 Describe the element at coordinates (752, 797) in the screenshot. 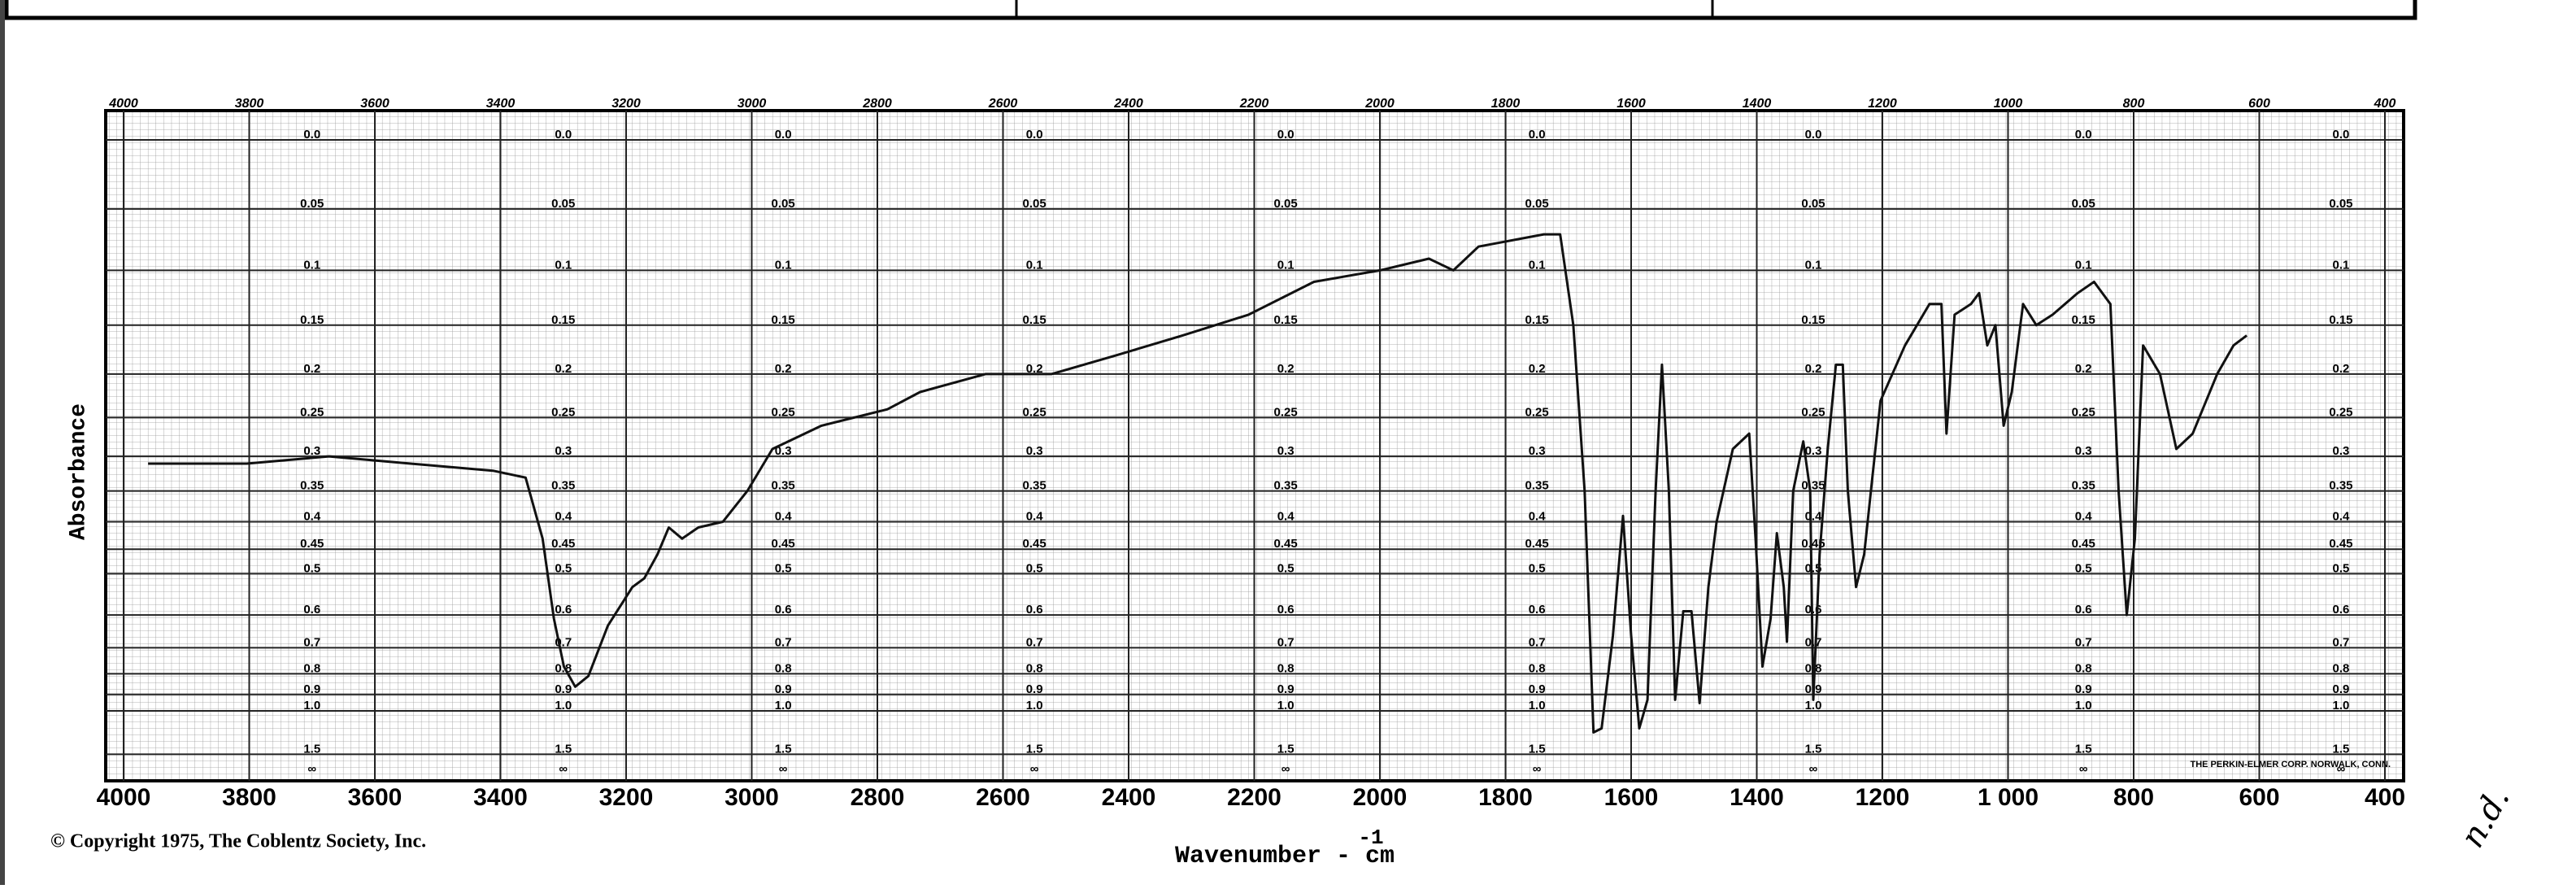

I see `x-tick-label: 3000` at that location.